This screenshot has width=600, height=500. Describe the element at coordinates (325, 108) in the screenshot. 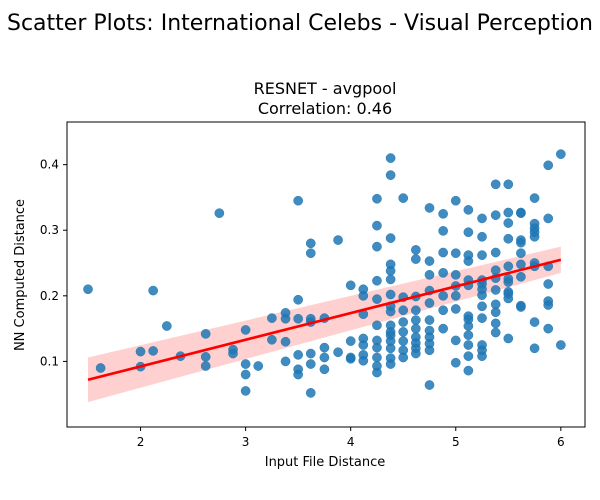

I see `chart-subtitle: Correlation: 0.46` at that location.